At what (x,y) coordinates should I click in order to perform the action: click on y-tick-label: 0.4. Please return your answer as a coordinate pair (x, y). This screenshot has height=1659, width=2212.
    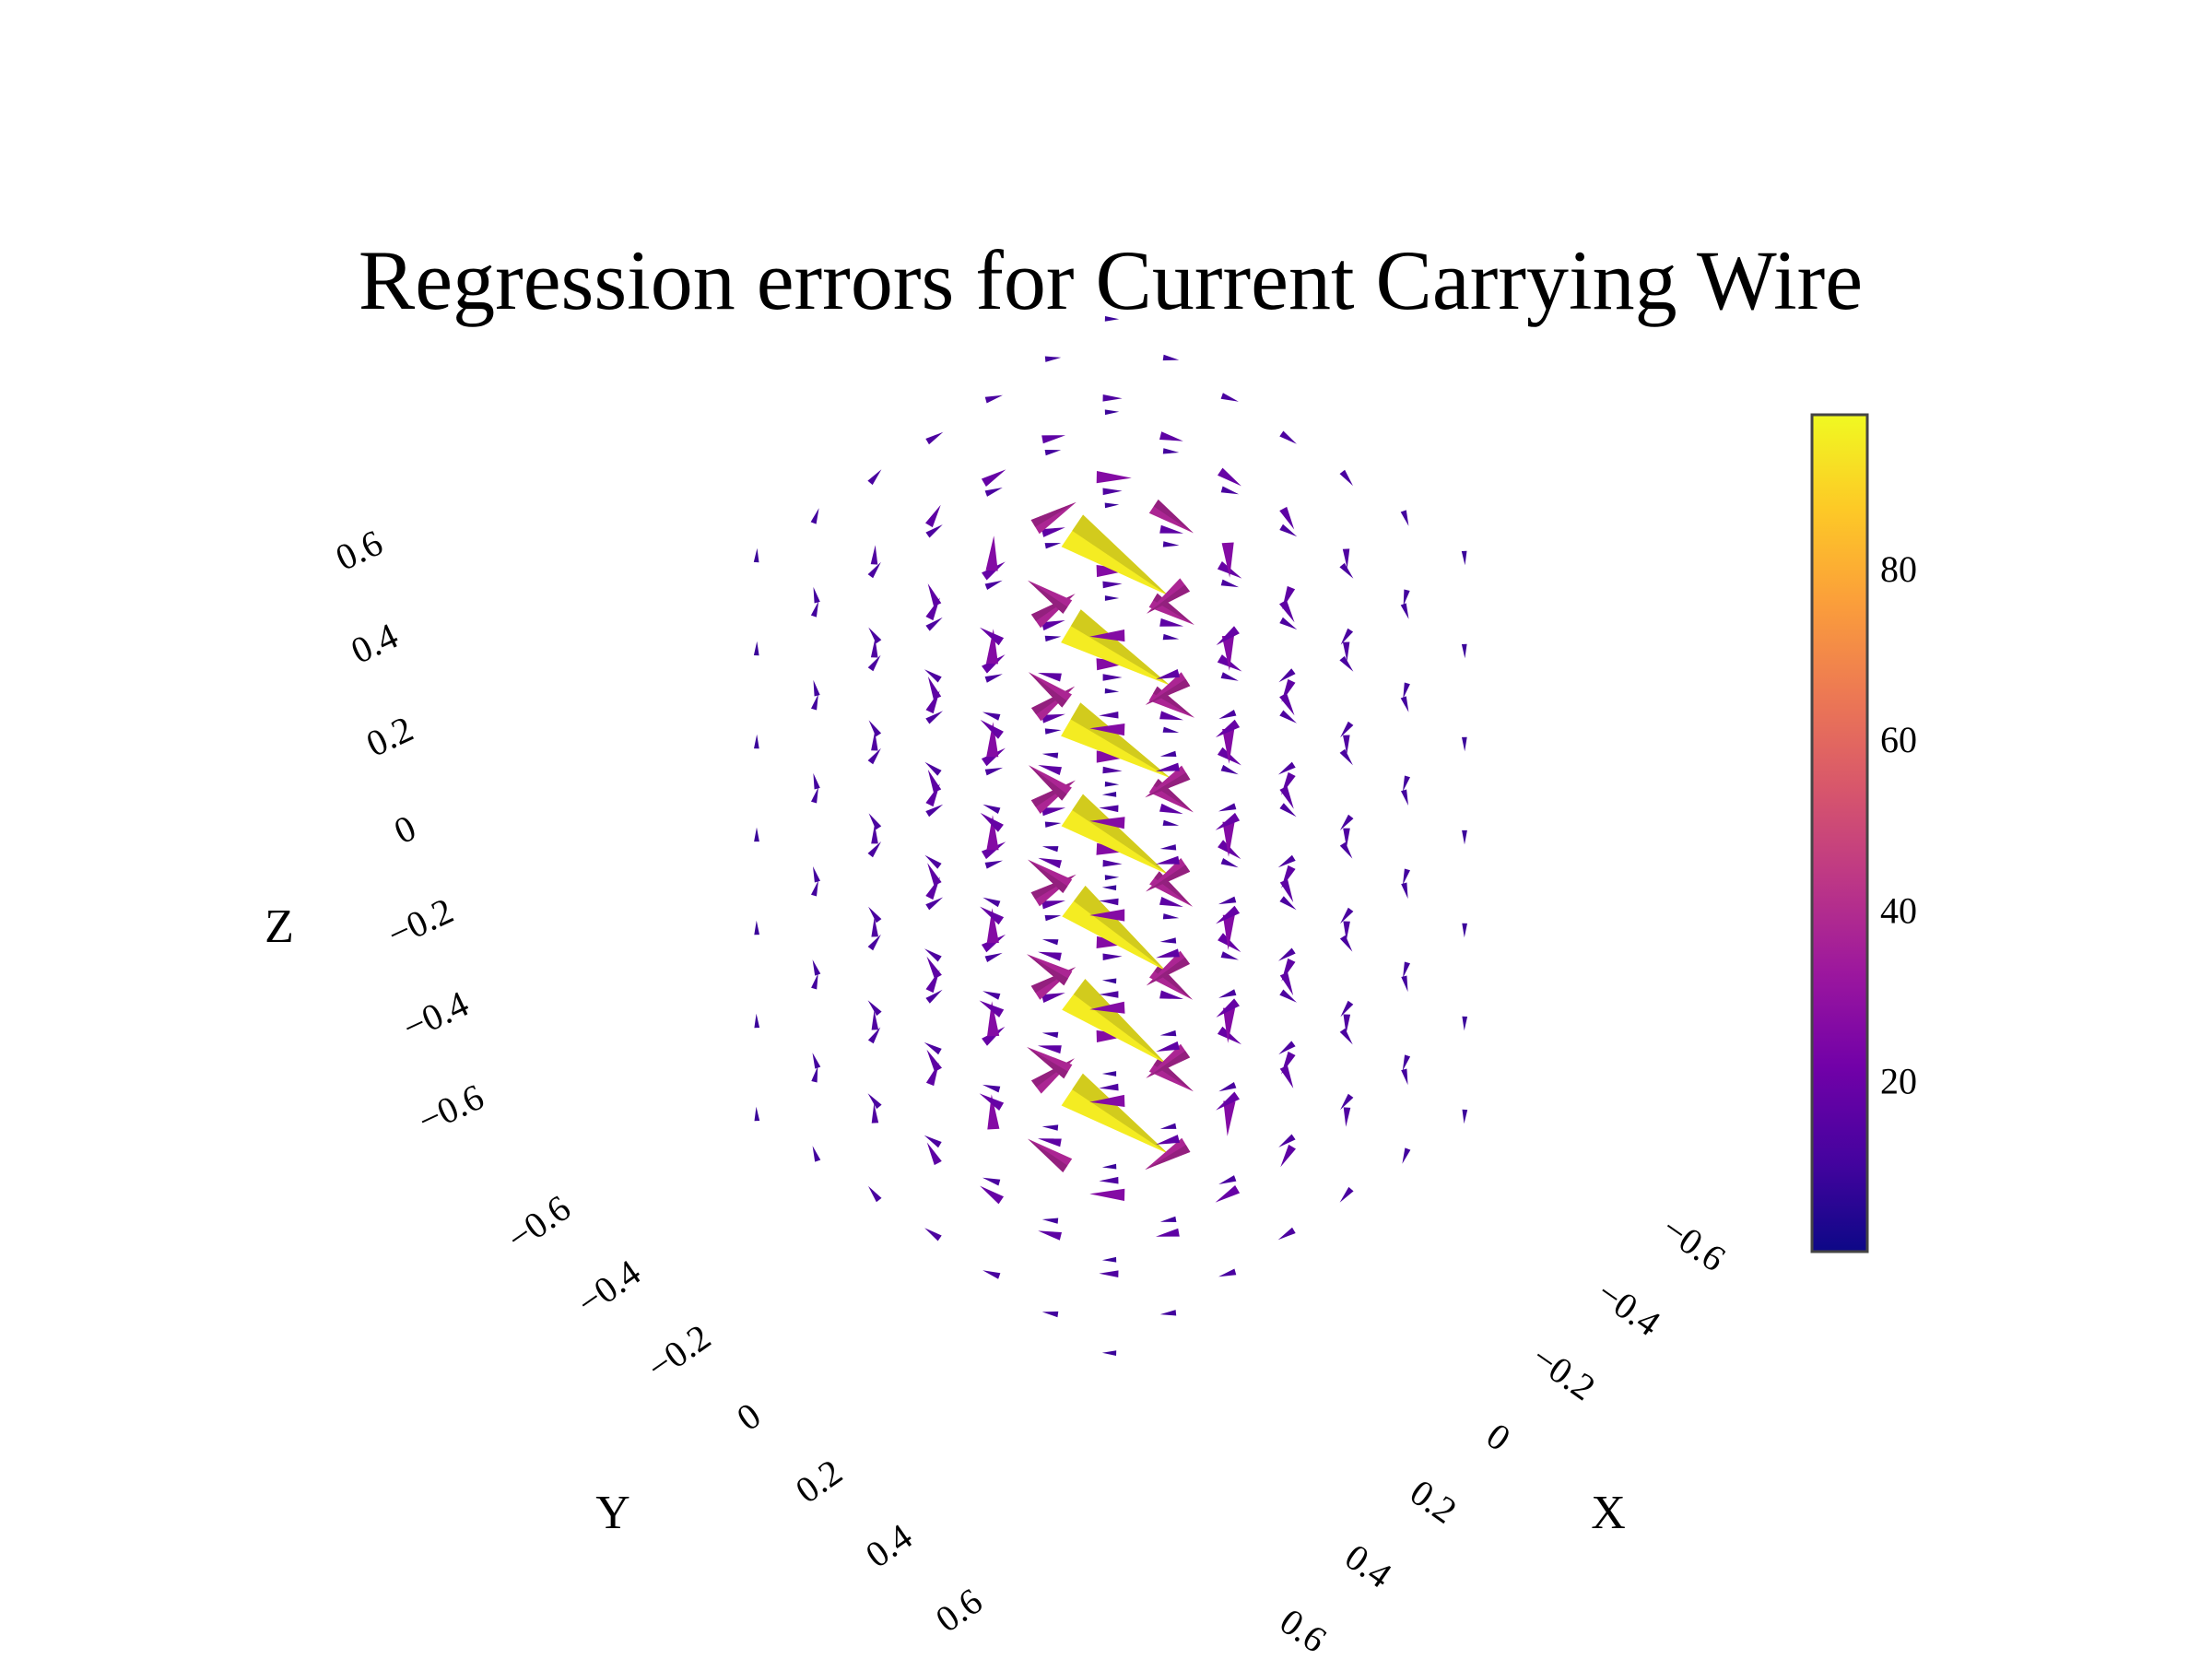
    Looking at the image, I should click on (889, 1545).